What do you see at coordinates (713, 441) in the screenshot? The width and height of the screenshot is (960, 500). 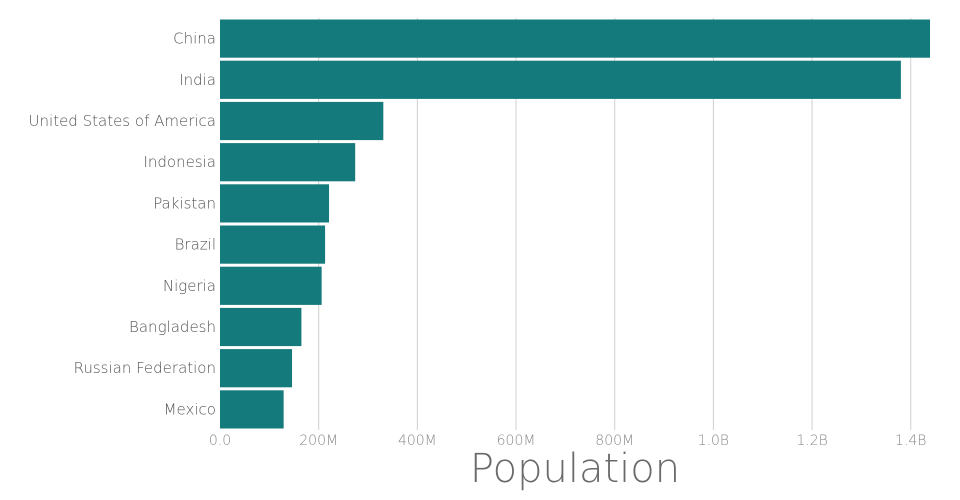 I see `x-tick-label: 1.0B` at bounding box center [713, 441].